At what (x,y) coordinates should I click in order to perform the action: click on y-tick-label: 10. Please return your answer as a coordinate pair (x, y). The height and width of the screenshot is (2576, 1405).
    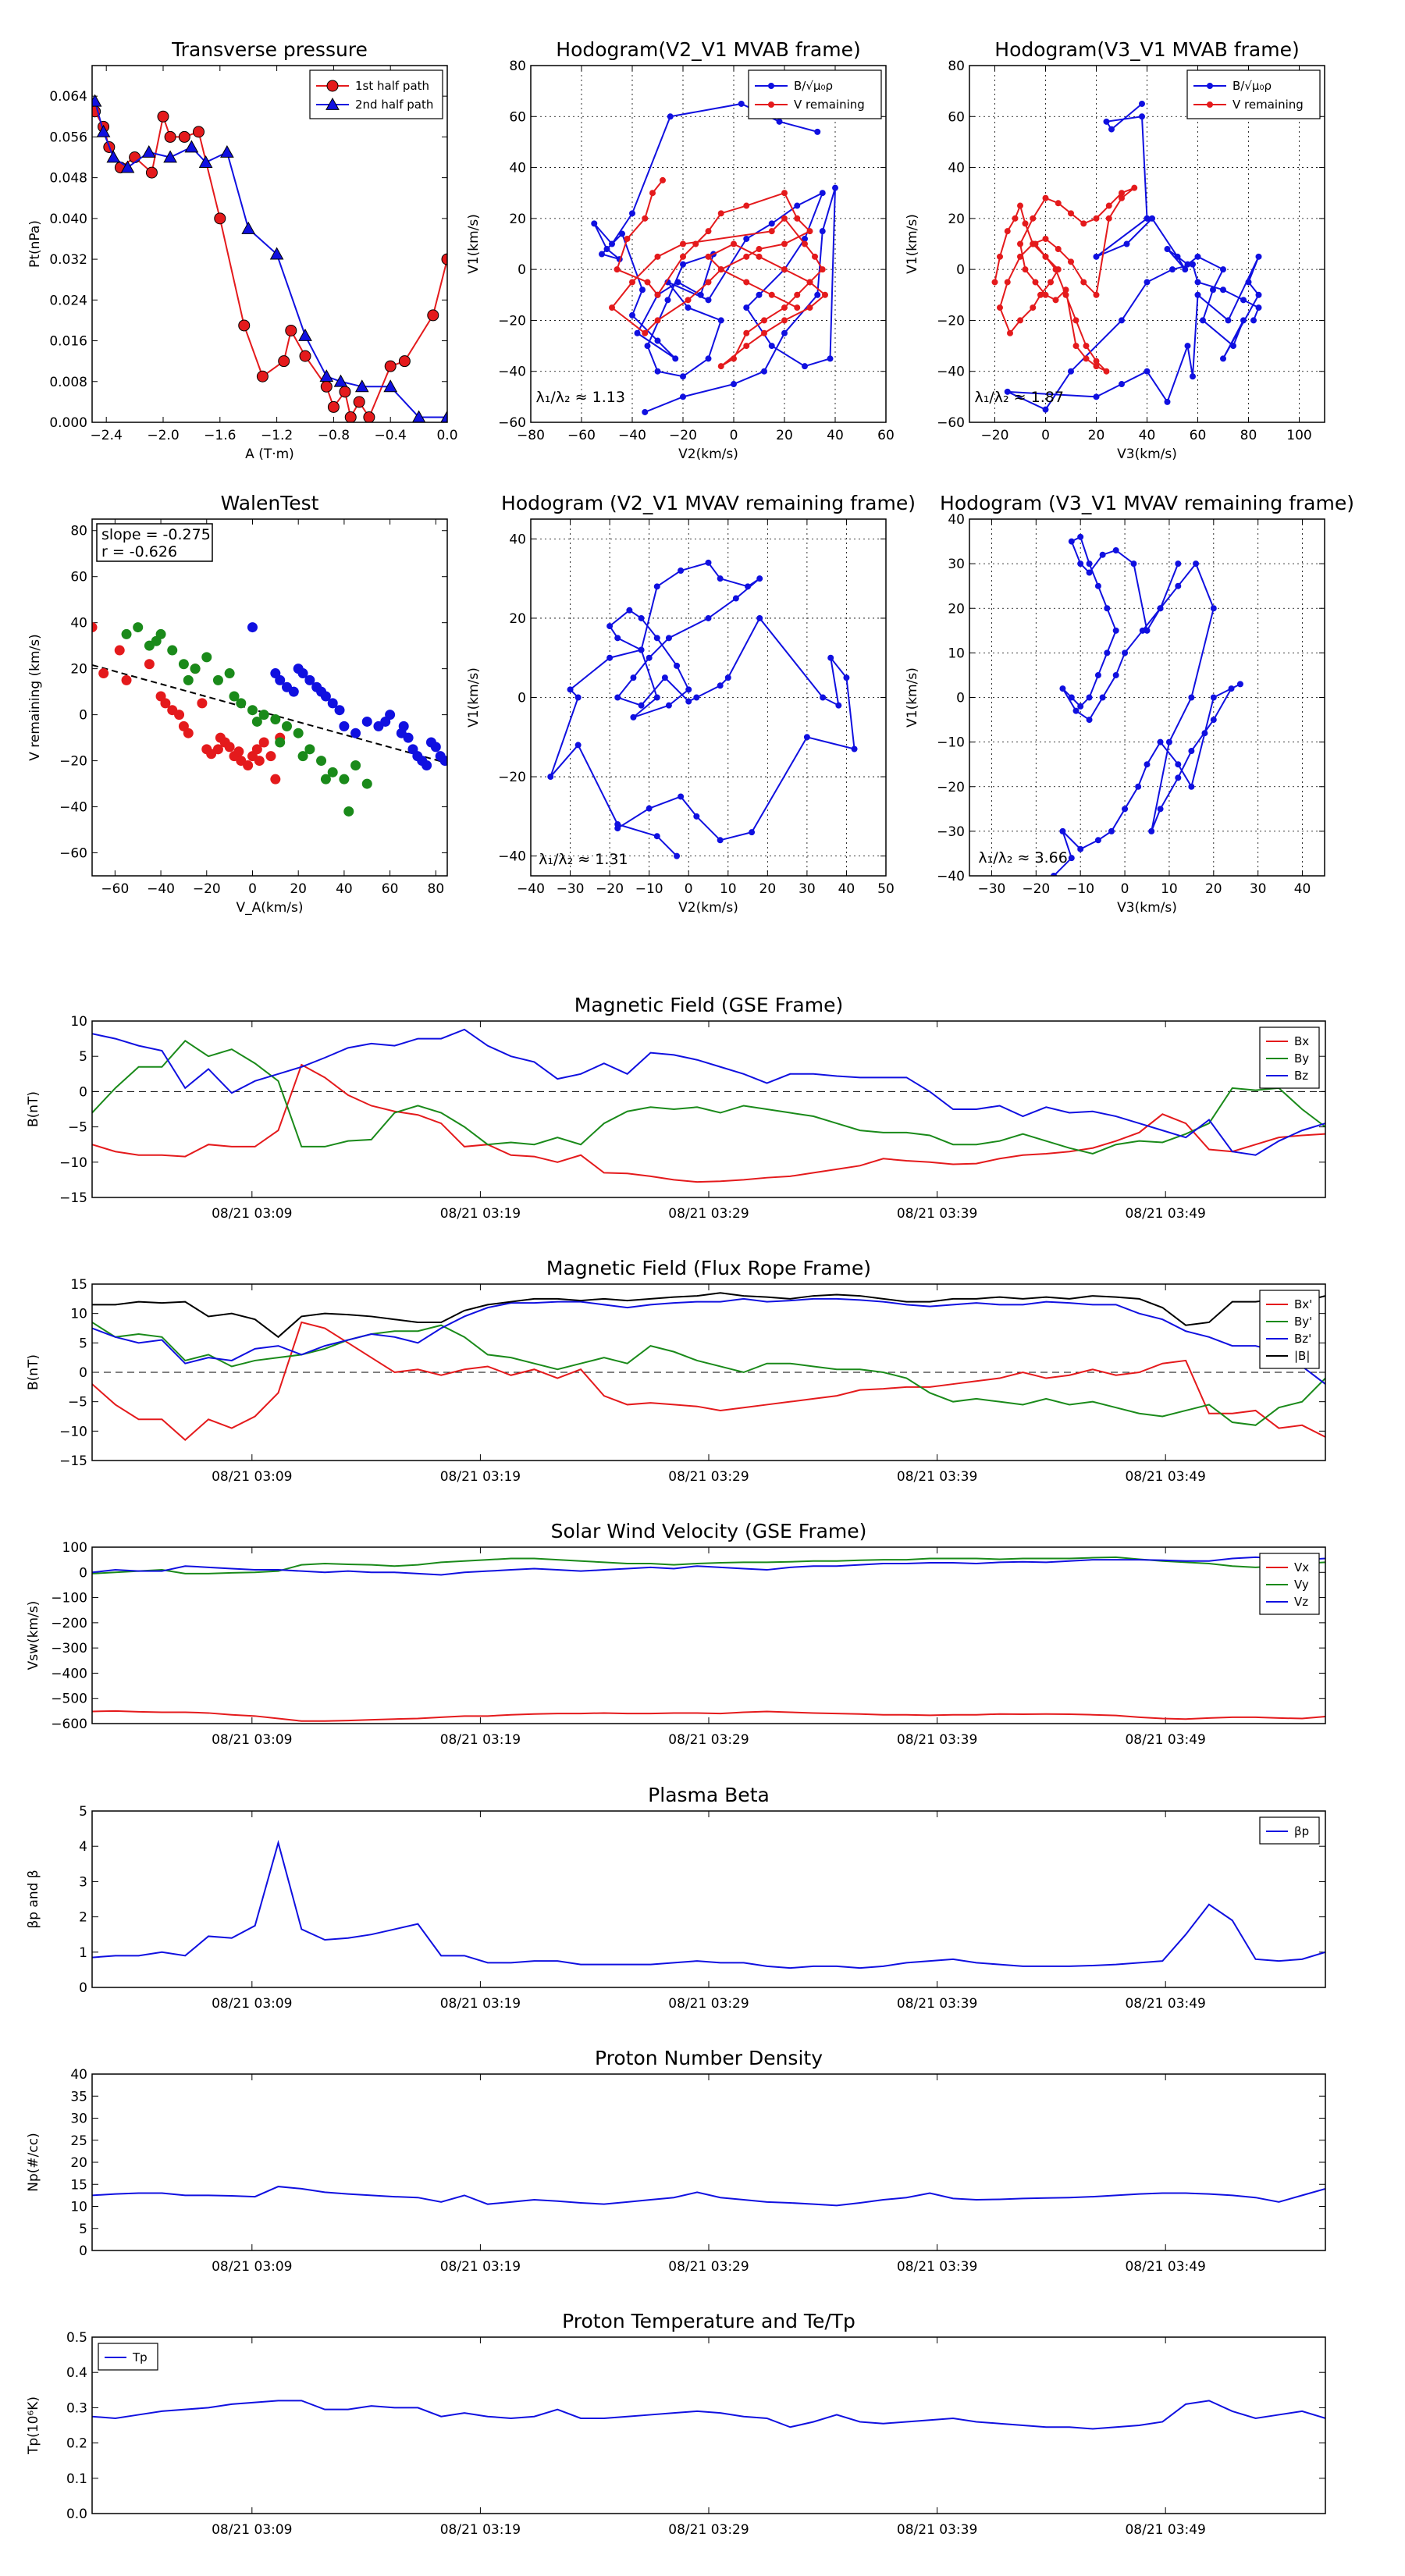
    Looking at the image, I should click on (78, 2207).